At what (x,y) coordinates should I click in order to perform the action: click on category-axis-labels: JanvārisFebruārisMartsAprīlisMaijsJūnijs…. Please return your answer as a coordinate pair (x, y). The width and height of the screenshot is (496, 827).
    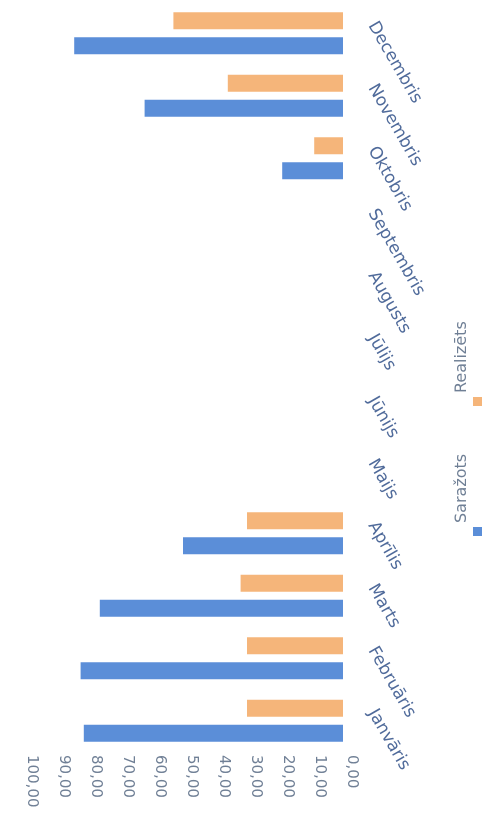
    Looking at the image, I should click on (396, 396).